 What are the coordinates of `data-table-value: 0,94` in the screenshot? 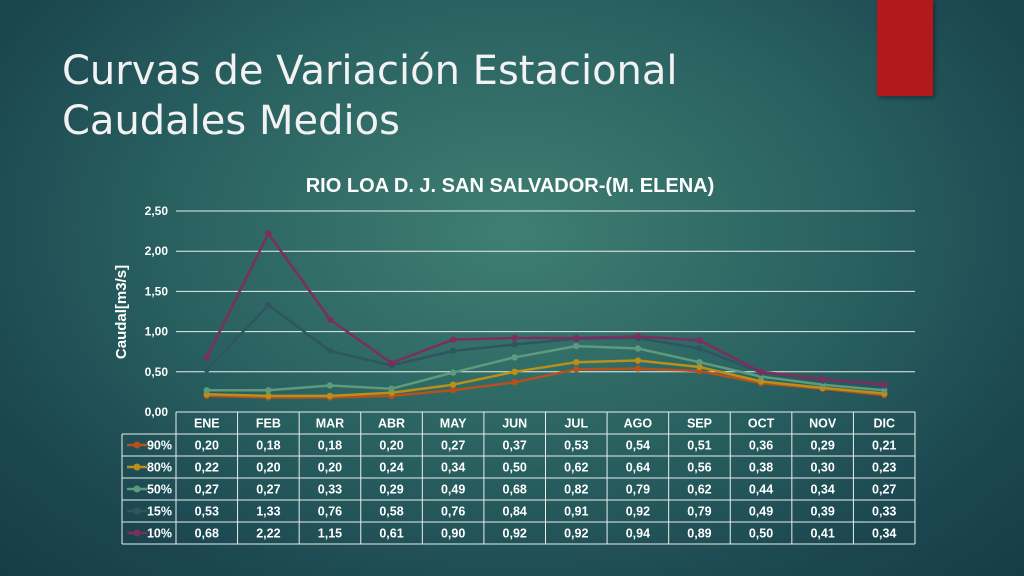 It's located at (638, 534).